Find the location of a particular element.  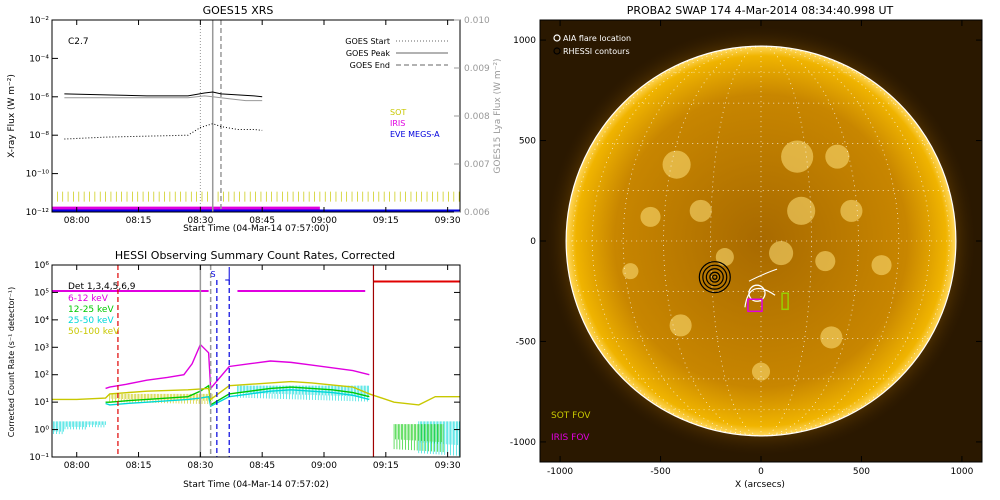

goes-legend-label: GOES Peak is located at coordinates (368, 53).